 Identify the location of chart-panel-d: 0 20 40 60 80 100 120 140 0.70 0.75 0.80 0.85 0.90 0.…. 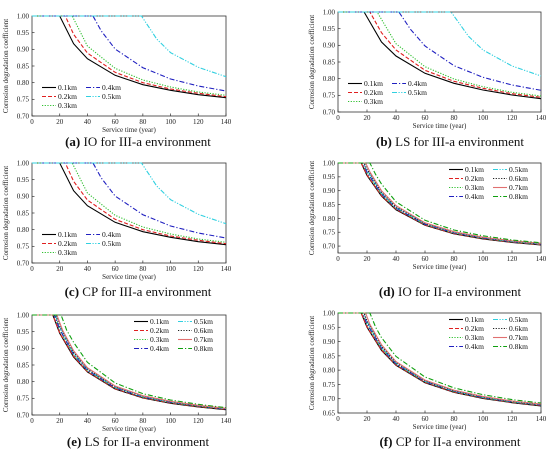
(427, 229).